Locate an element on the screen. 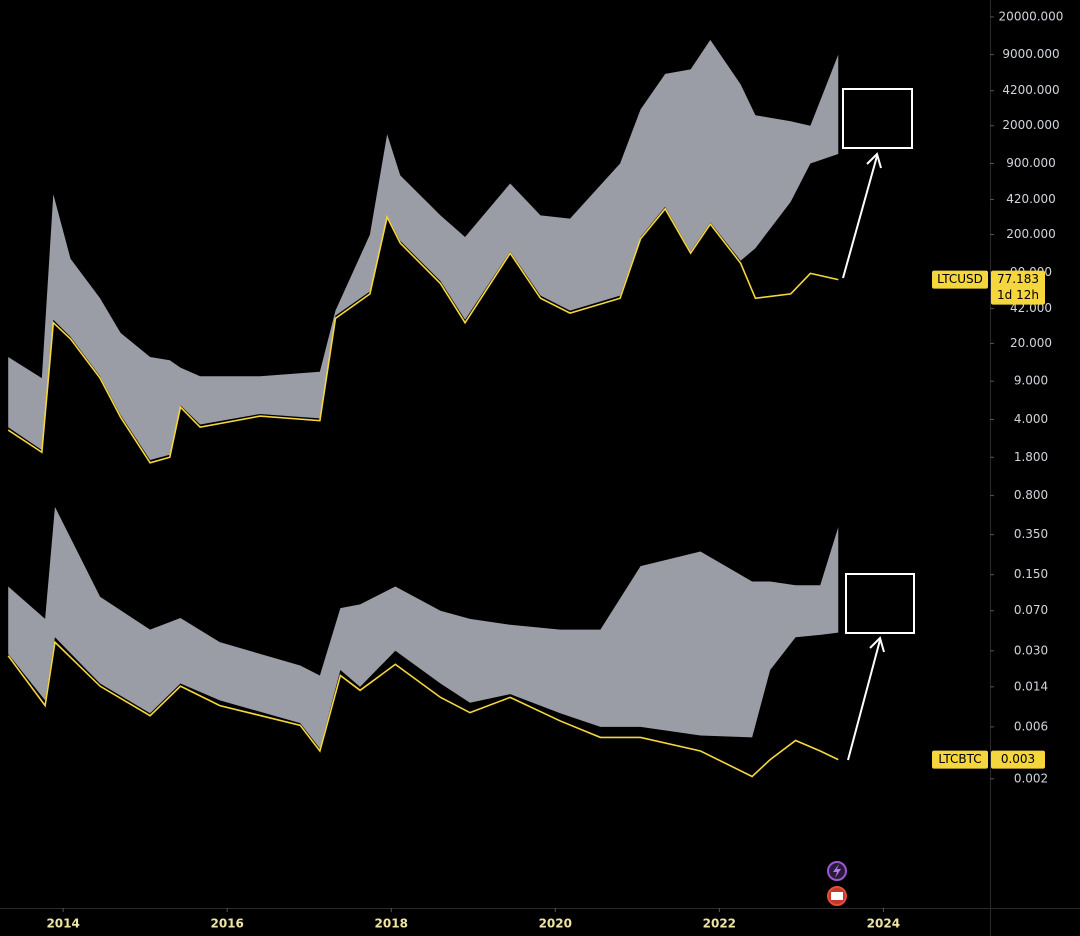 The image size is (1080, 936). y-tick-label: 0.150 is located at coordinates (1031, 574).